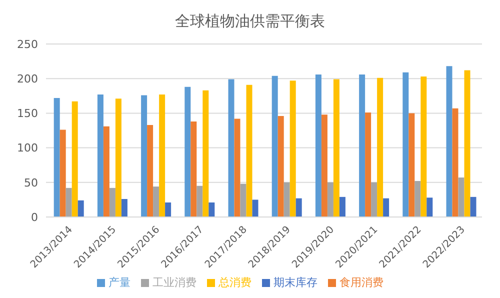  What do you see at coordinates (31, 183) in the screenshot?
I see `y-tick-label: 50` at bounding box center [31, 183].